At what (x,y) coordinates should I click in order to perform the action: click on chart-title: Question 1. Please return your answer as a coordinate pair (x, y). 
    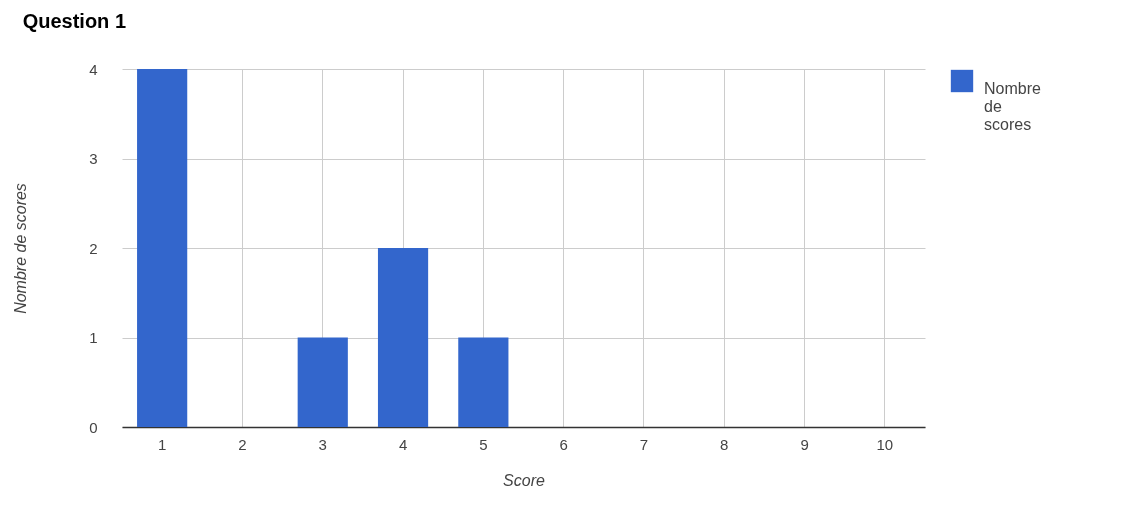
    Looking at the image, I should click on (74, 21).